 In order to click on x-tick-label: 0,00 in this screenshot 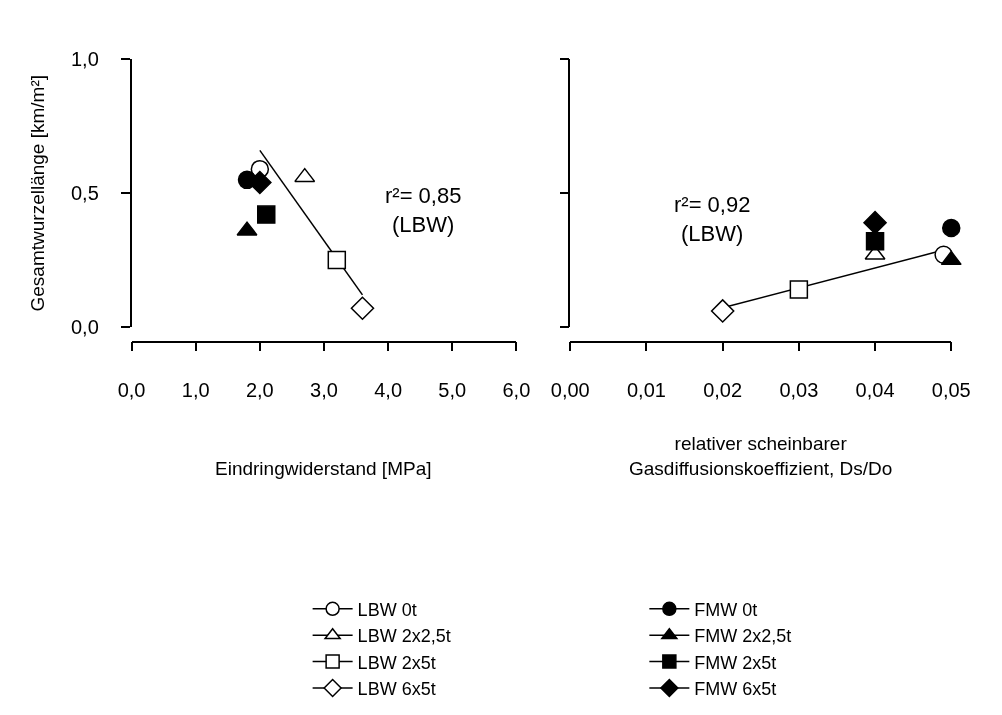, I will do `click(570, 390)`.